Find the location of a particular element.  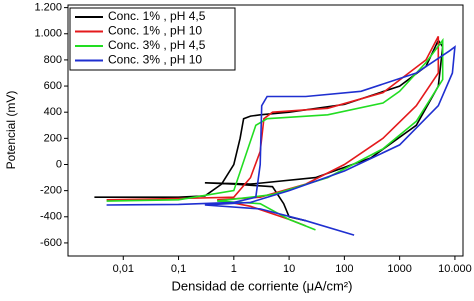

y-tick-label: 200 is located at coordinates (53, 138).